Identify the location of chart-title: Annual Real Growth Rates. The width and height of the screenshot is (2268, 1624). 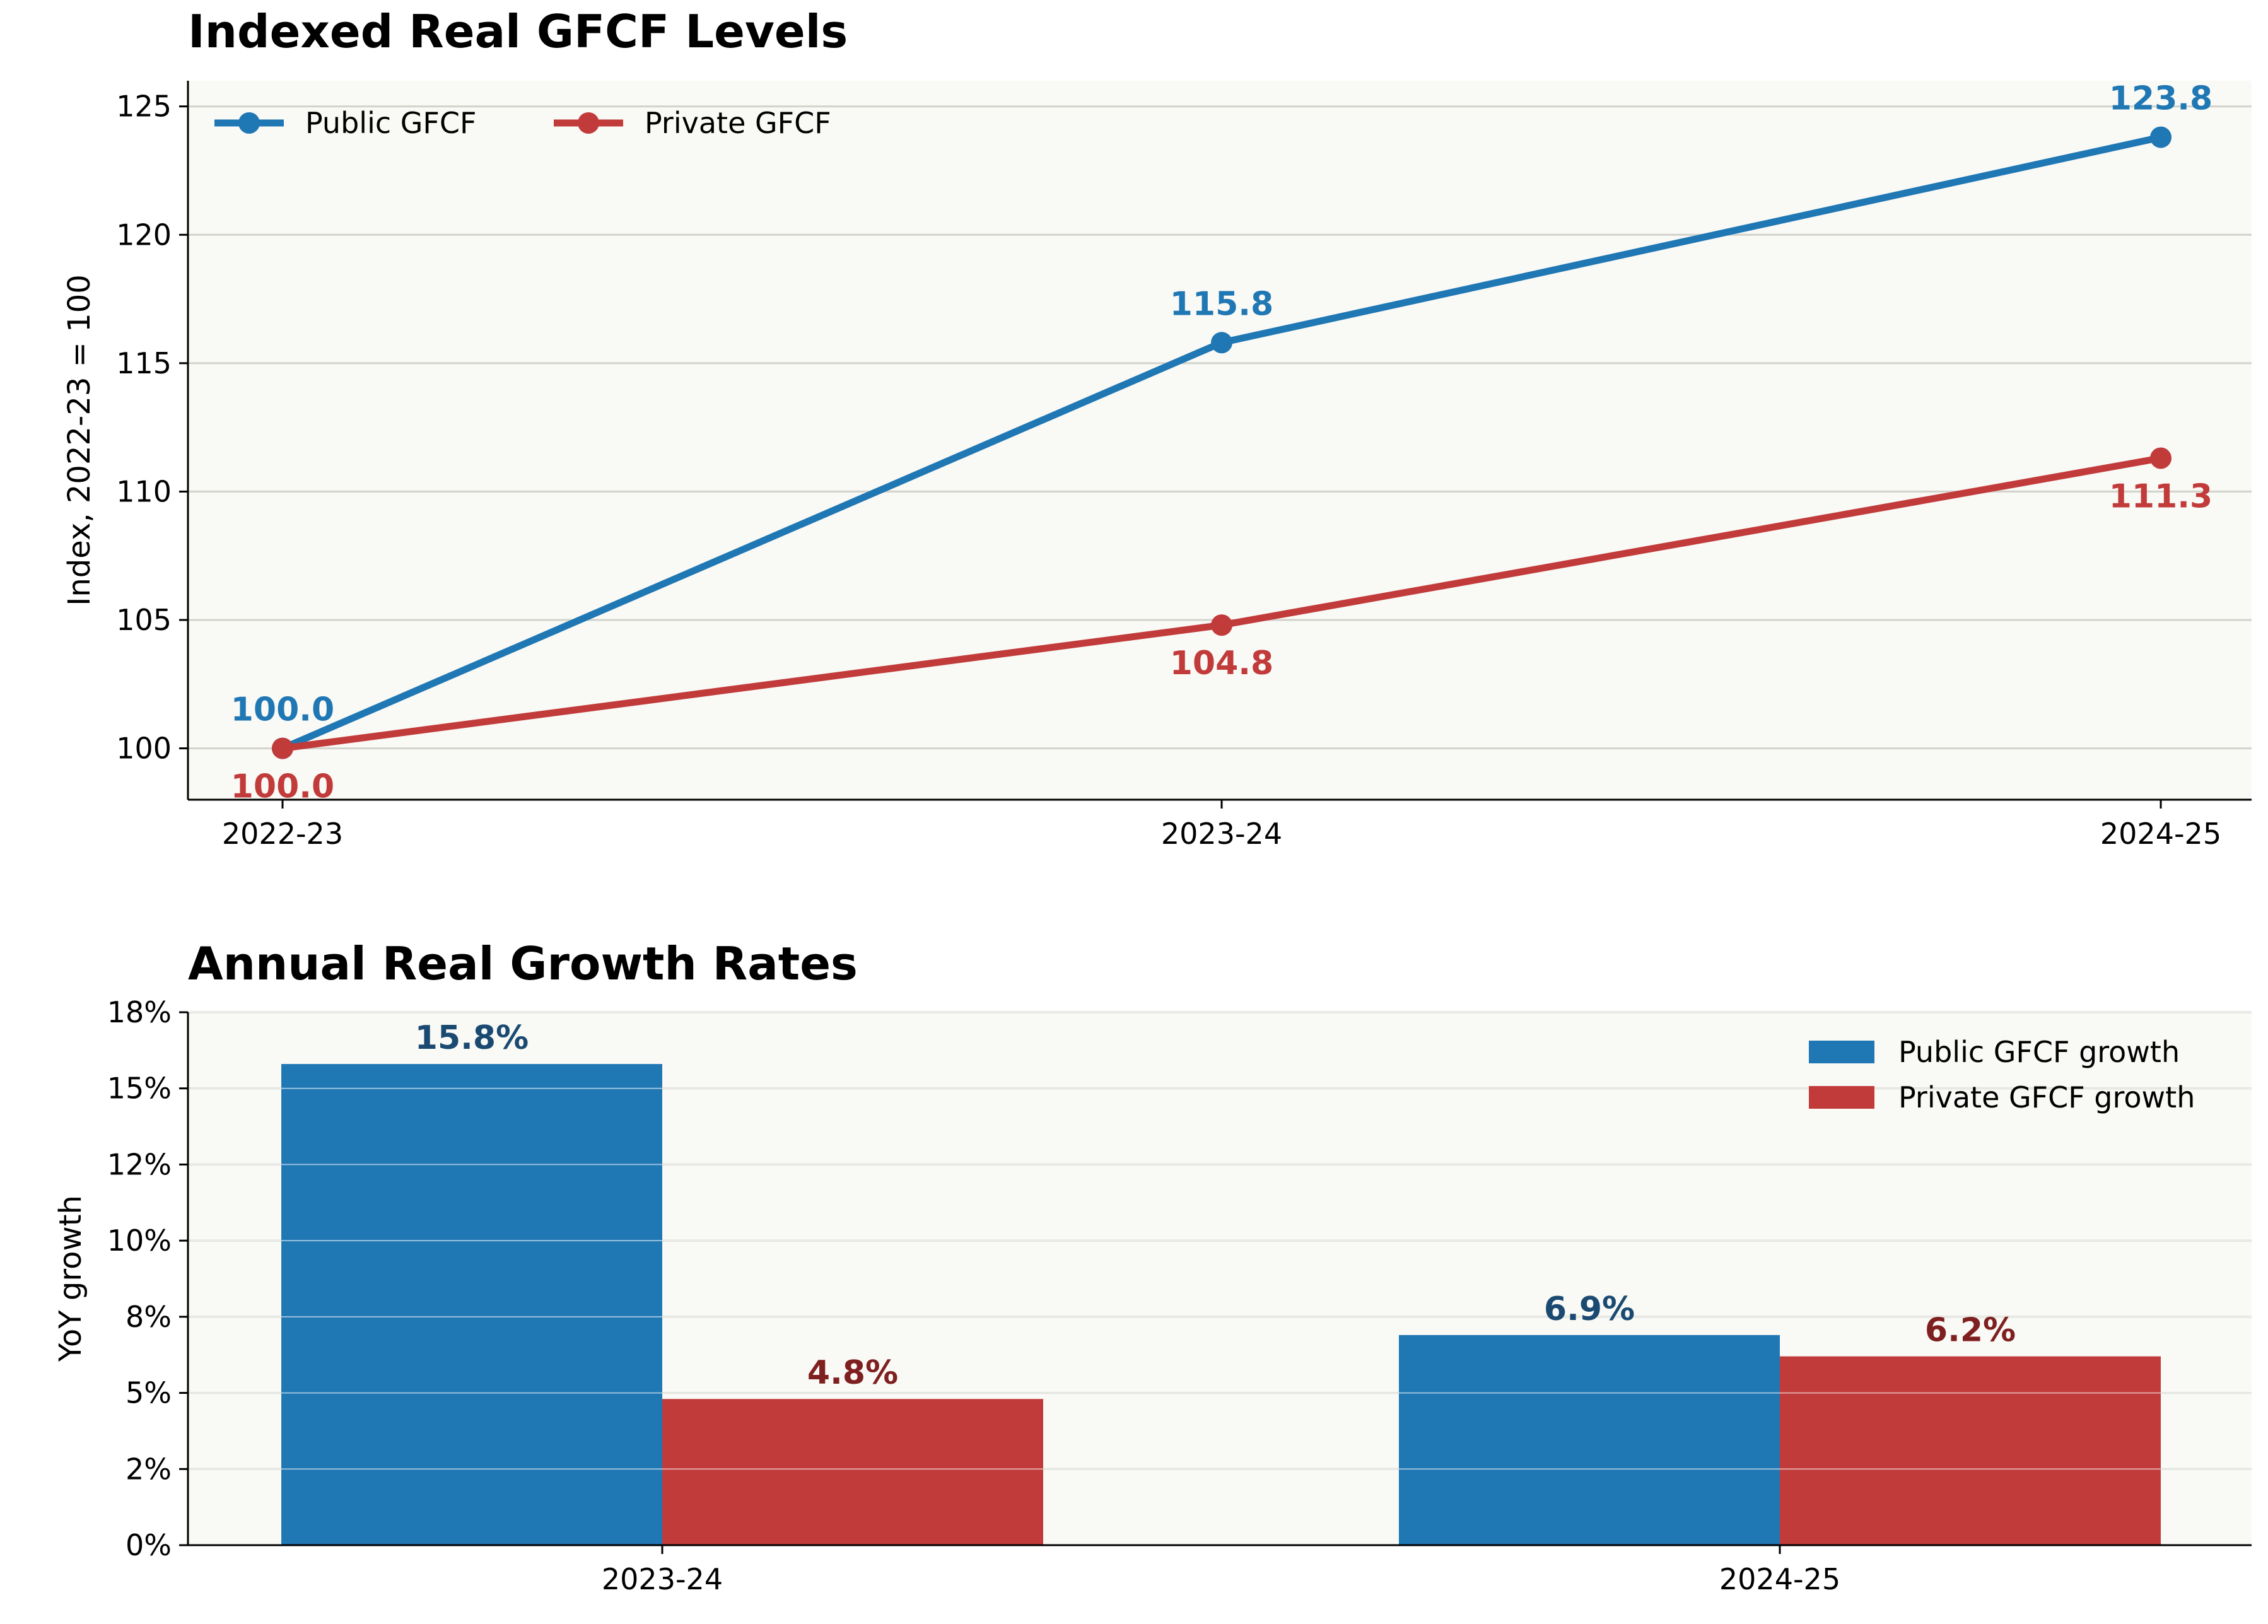
(523, 964).